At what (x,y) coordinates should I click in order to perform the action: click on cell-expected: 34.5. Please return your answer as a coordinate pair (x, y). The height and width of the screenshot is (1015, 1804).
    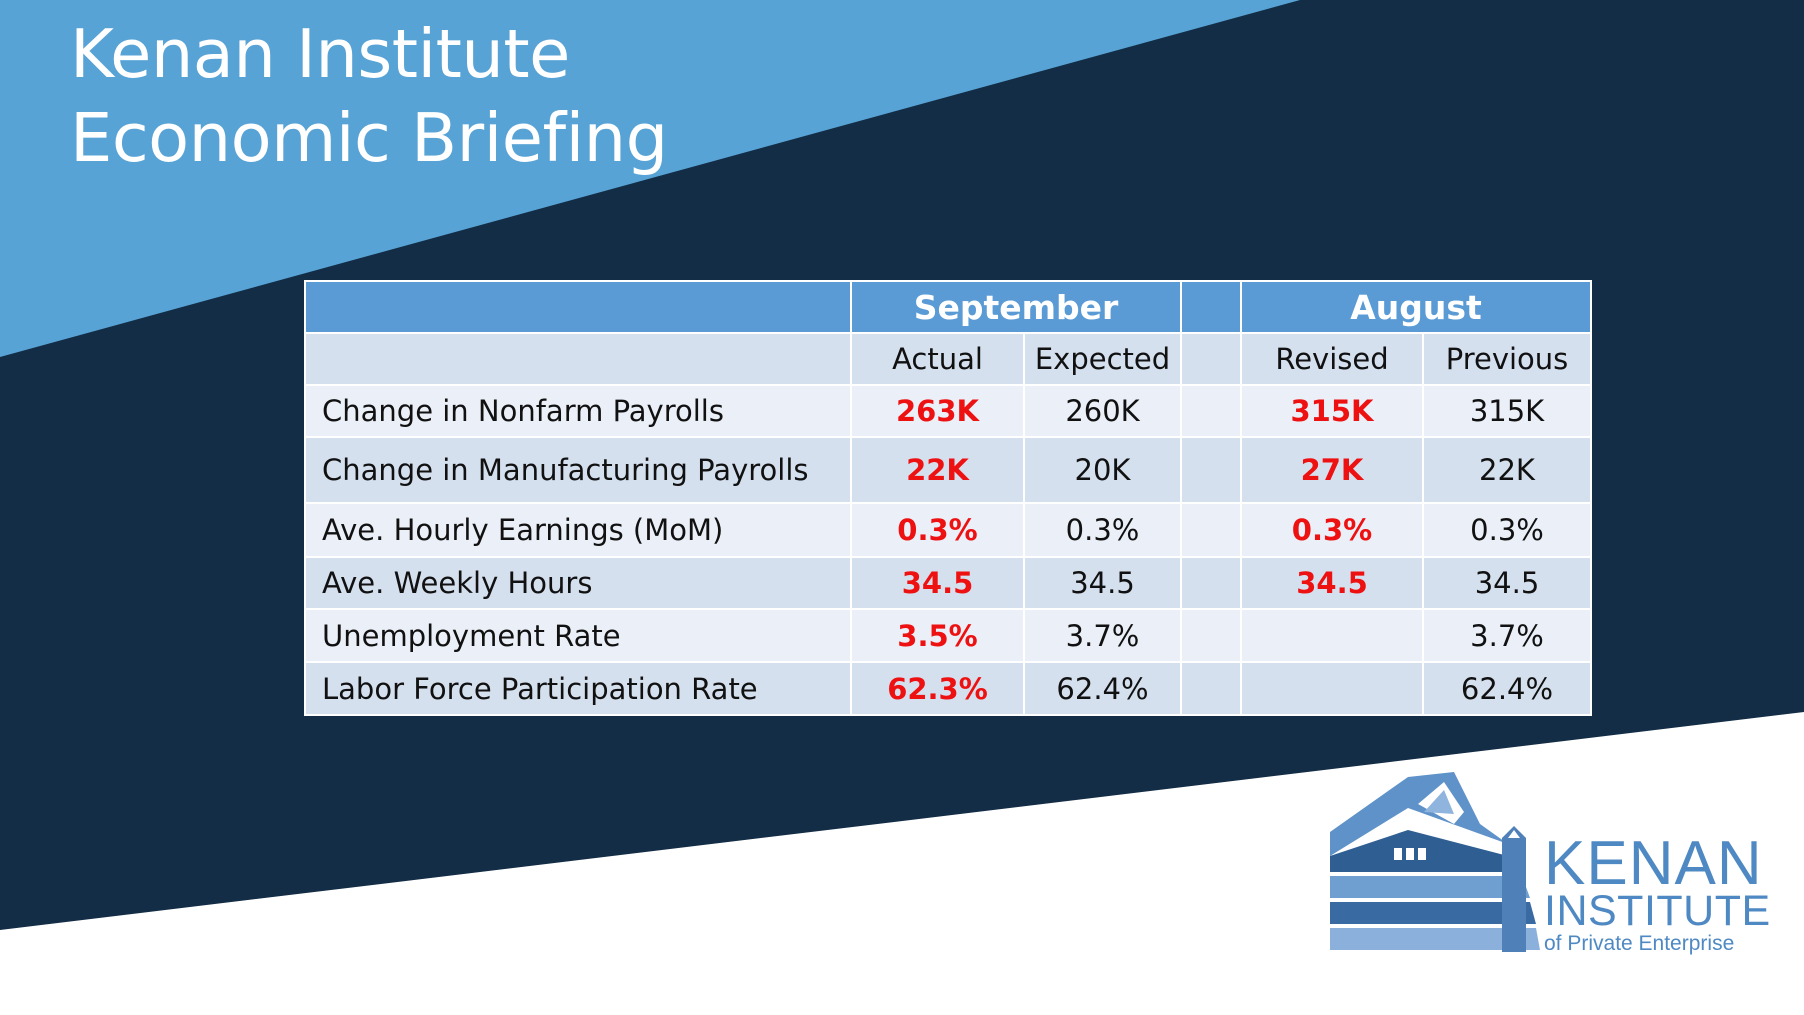
    Looking at the image, I should click on (1102, 583).